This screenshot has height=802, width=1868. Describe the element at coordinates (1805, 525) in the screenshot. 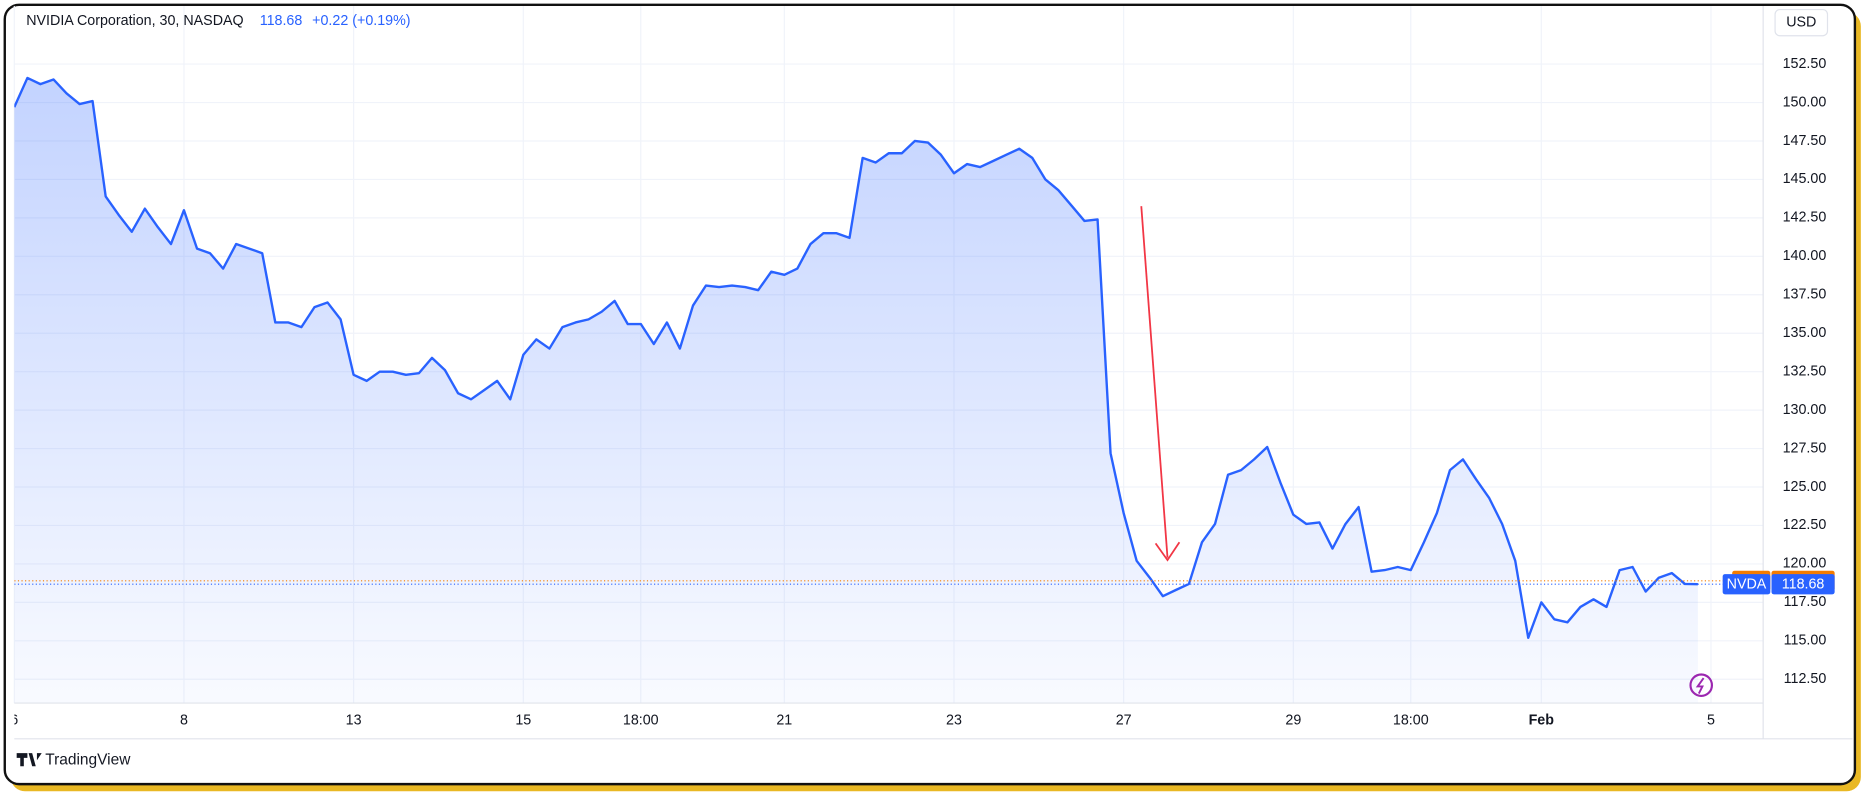

I see `y-tick-label: 122.50` at that location.